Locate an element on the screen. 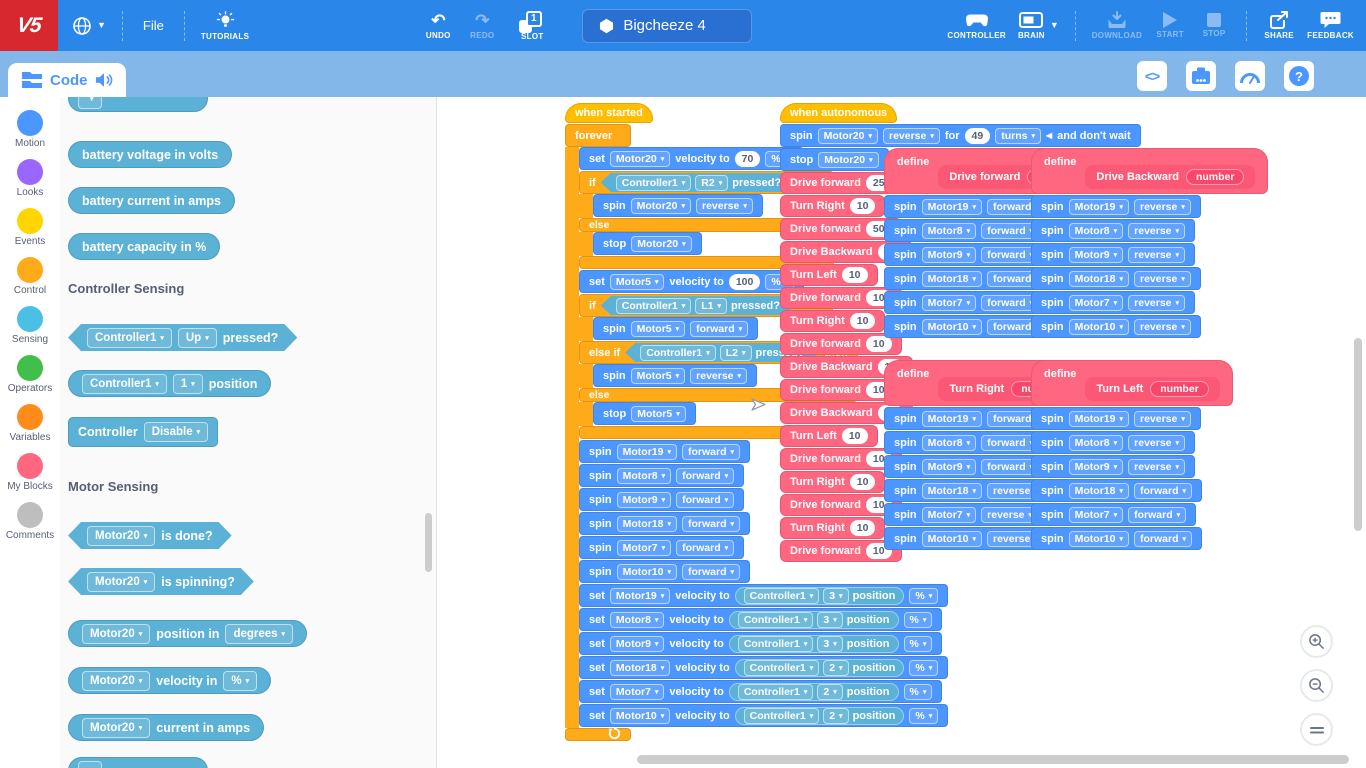 The width and height of the screenshot is (1366, 768). controller-button: CONTROLLER is located at coordinates (976, 26).